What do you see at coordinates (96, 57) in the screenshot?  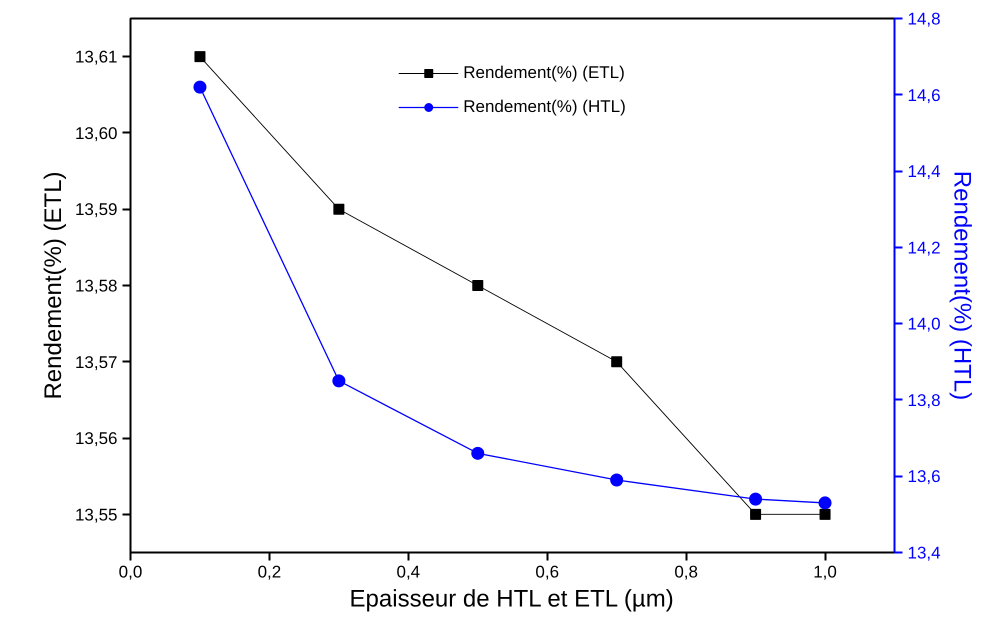 I see `y-tick-label: 13,61` at bounding box center [96, 57].